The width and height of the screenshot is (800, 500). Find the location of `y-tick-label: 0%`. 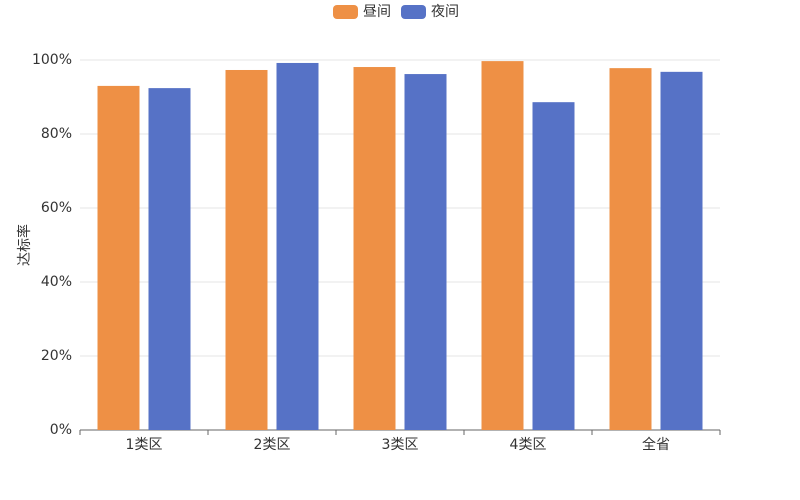

y-tick-label: 0% is located at coordinates (61, 430).